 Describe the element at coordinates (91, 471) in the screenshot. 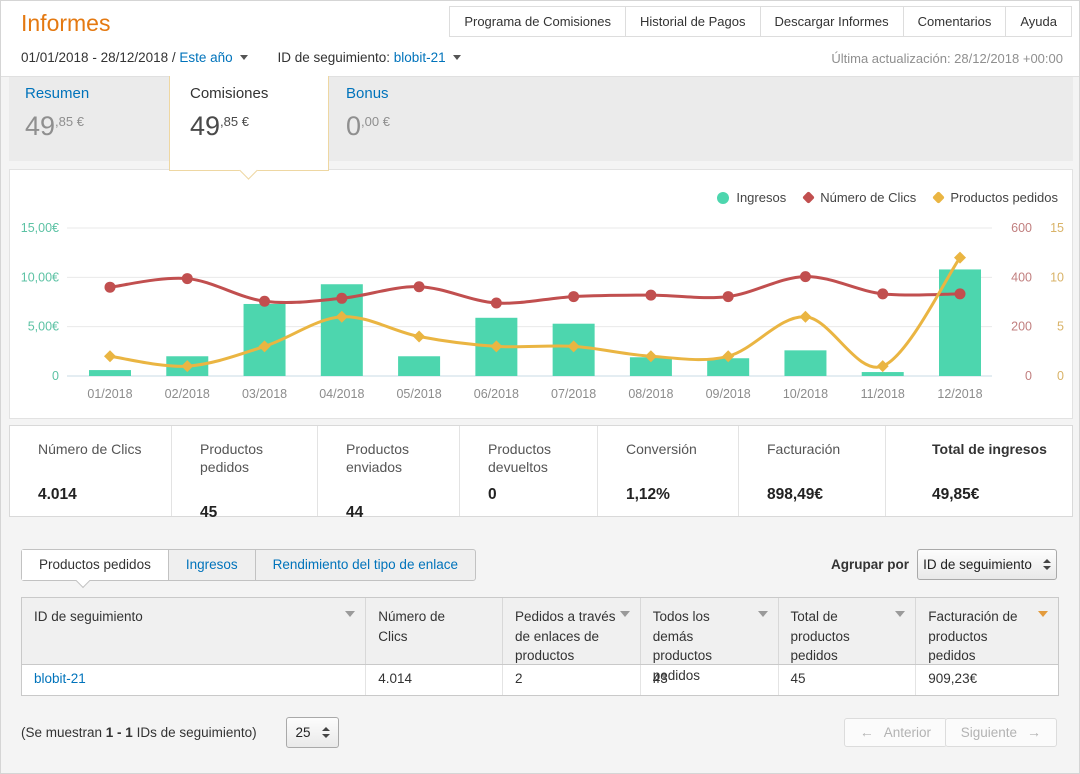

I see `stat-clics: Número de Clics 4.014` at that location.